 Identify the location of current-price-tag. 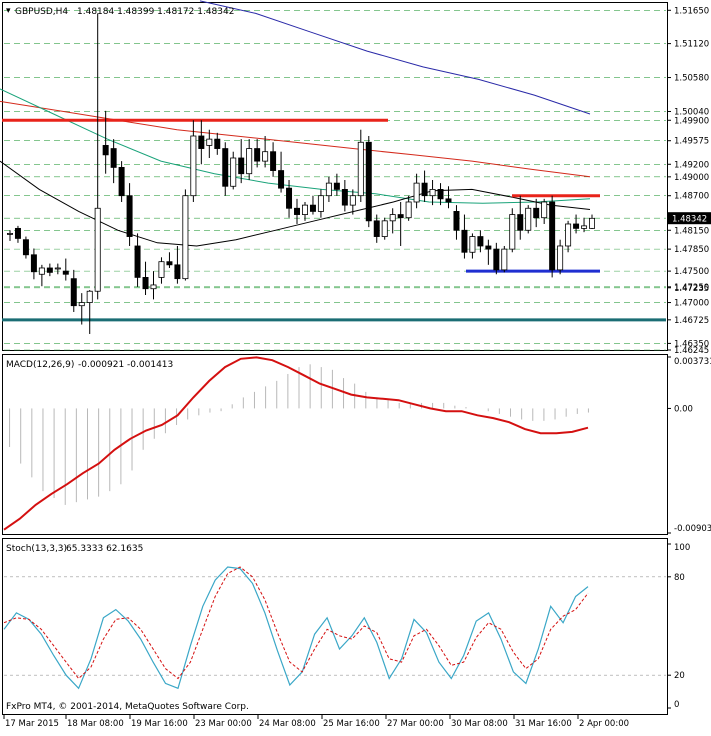
(689, 218).